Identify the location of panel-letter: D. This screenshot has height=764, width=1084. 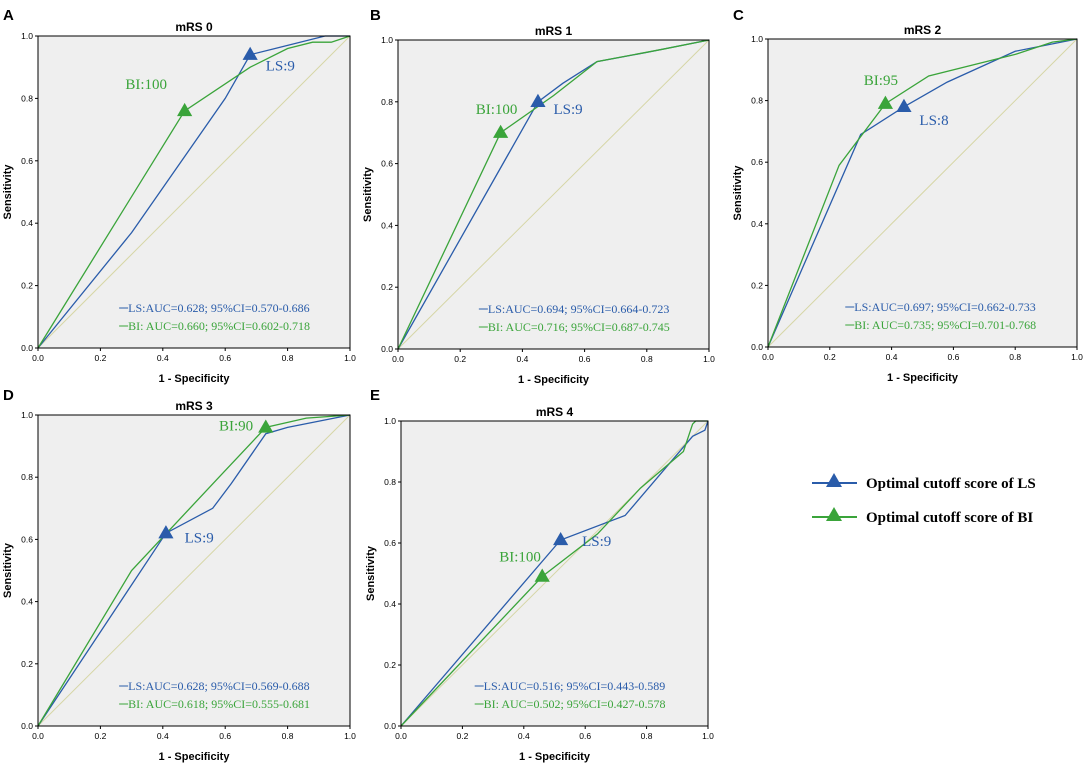
(8, 395).